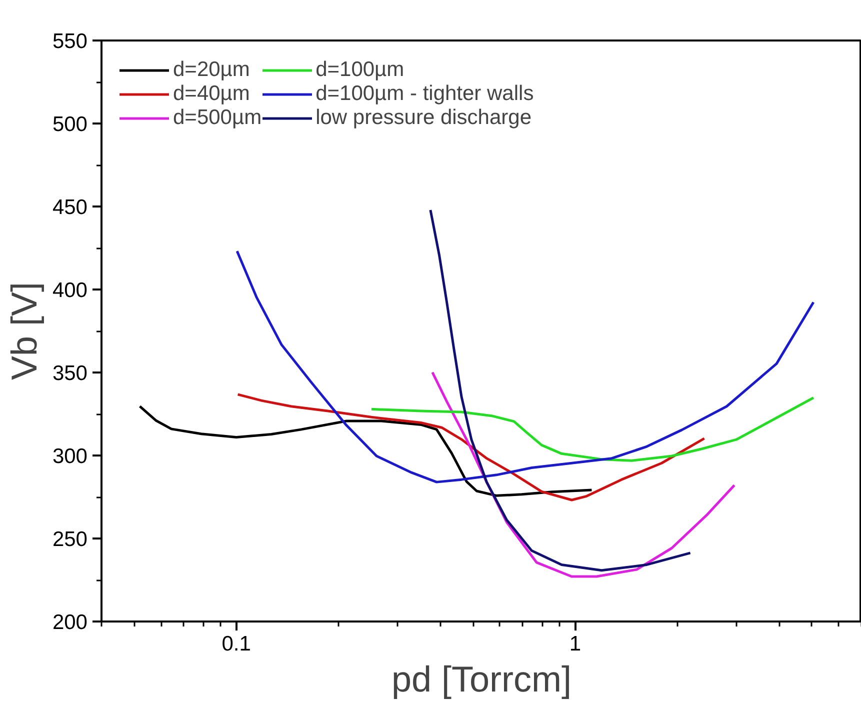 This screenshot has width=861, height=702. Describe the element at coordinates (70, 622) in the screenshot. I see `y-tick-label: 200` at that location.